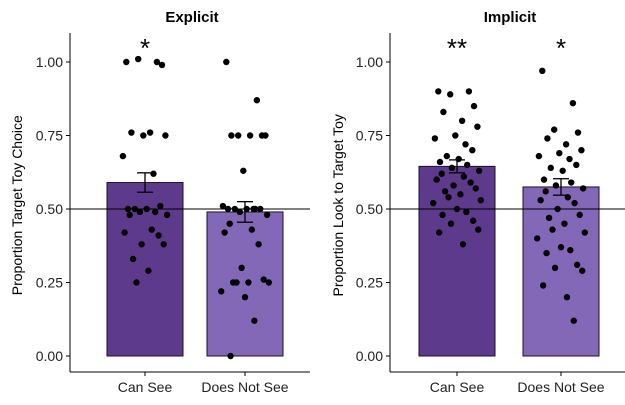 Image resolution: width=625 pixels, height=405 pixels. Describe the element at coordinates (191, 17) in the screenshot. I see `panel-title: Explicit` at that location.